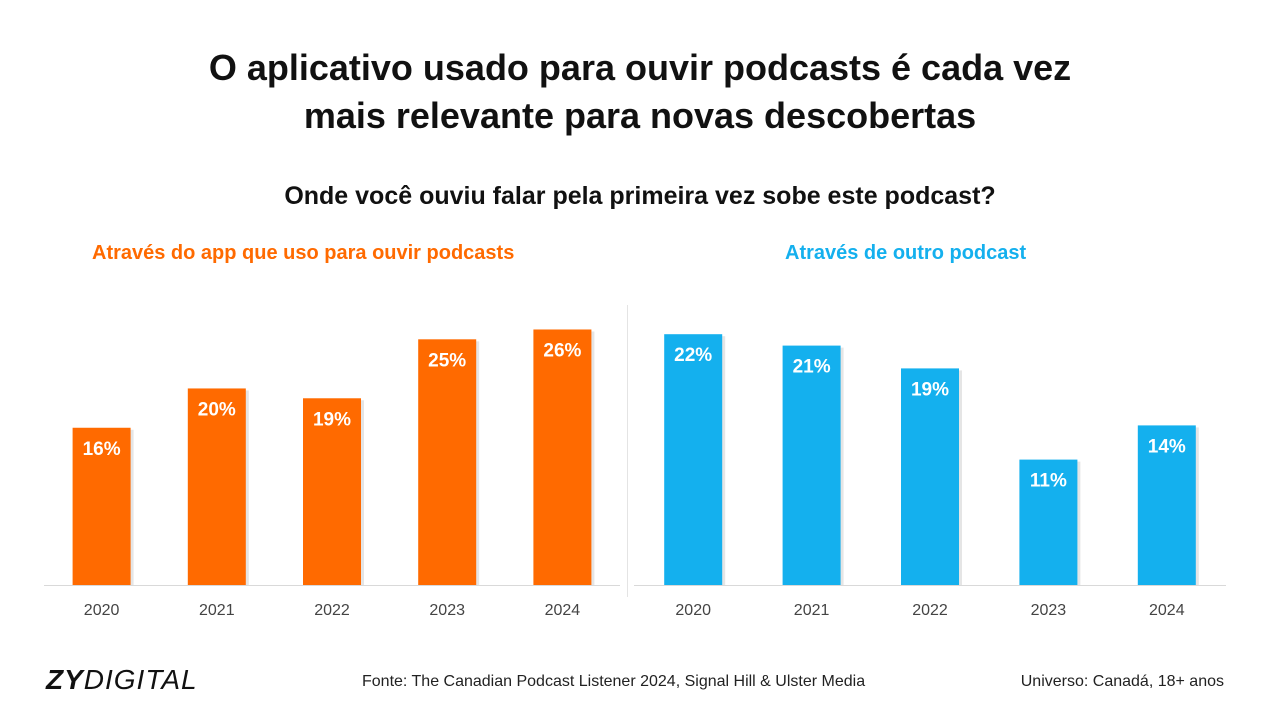  I want to click on data-label: 22%, so click(693, 355).